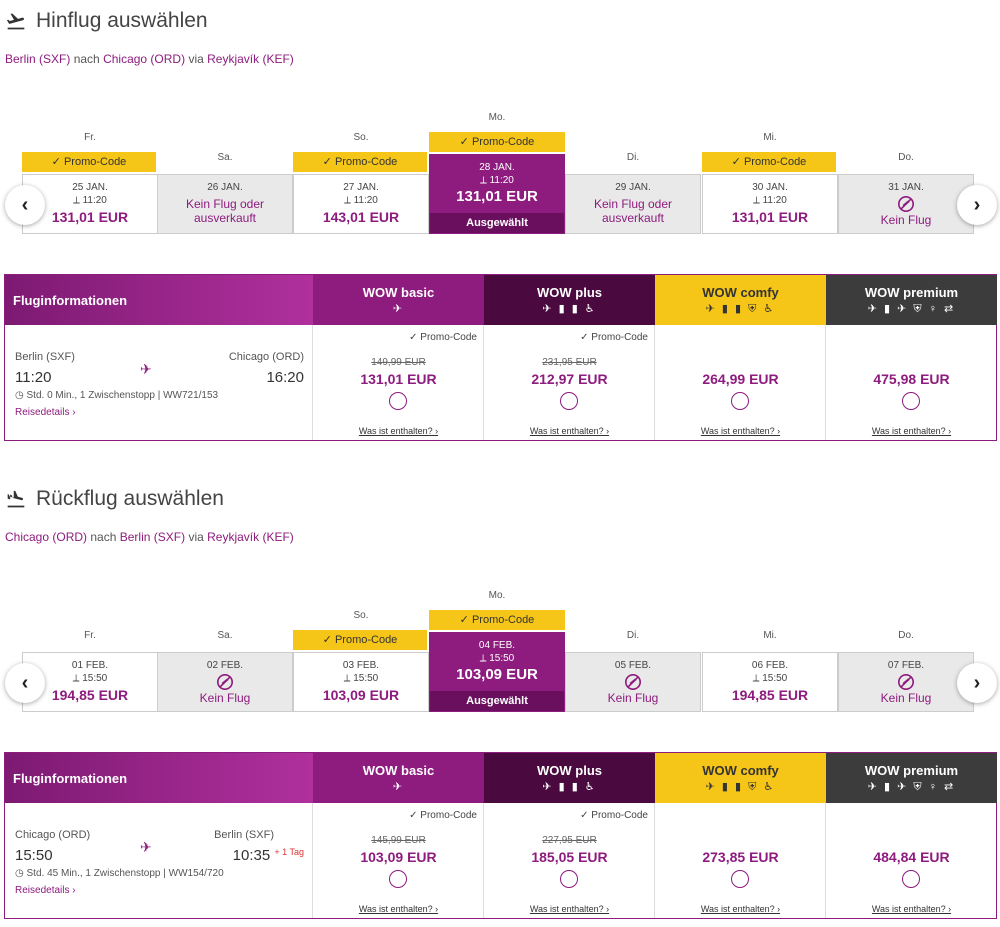 This screenshot has height=927, width=1000. What do you see at coordinates (152, 537) in the screenshot?
I see `route-to: Berlin (SXF)` at bounding box center [152, 537].